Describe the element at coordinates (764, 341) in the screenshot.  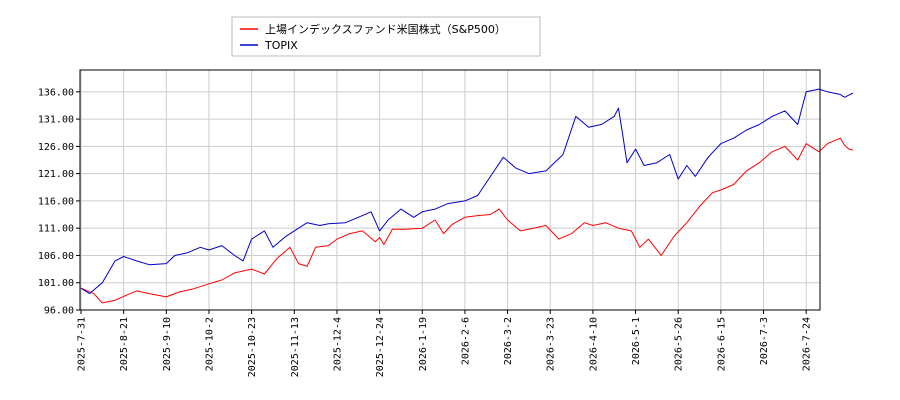
I see `x-tick-label: 2026-7-3` at that location.